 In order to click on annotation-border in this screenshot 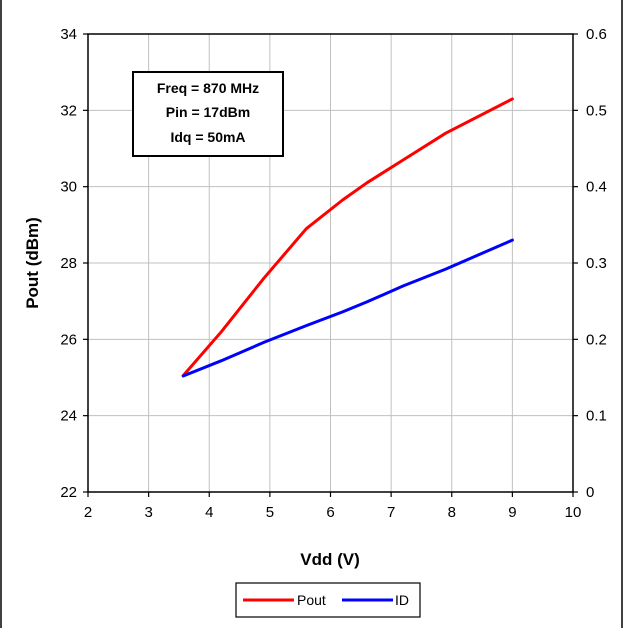, I will do `click(208, 114)`.